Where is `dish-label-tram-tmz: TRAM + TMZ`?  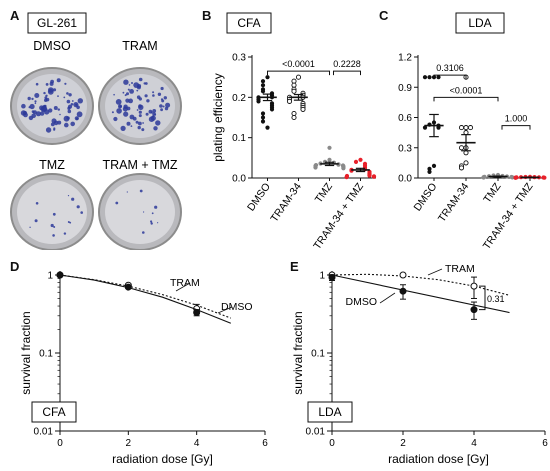 dish-label-tram-tmz: TRAM + TMZ is located at coordinates (139, 165).